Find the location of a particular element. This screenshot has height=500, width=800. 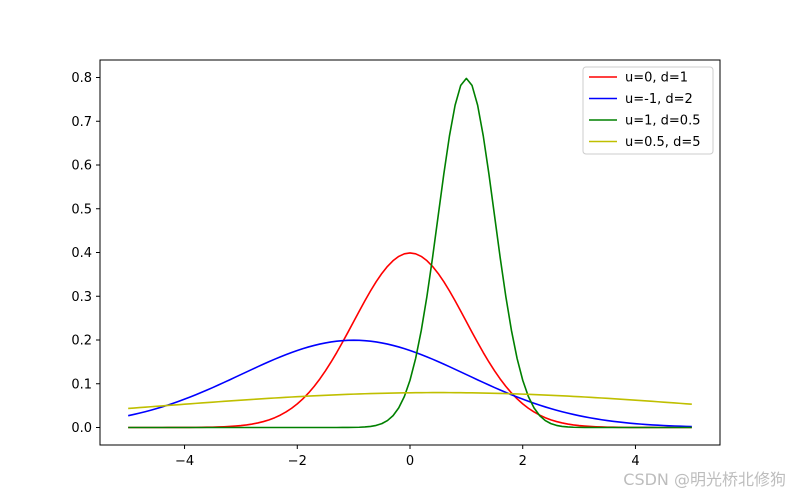

y-tick-label: 0.8 is located at coordinates (81, 78).